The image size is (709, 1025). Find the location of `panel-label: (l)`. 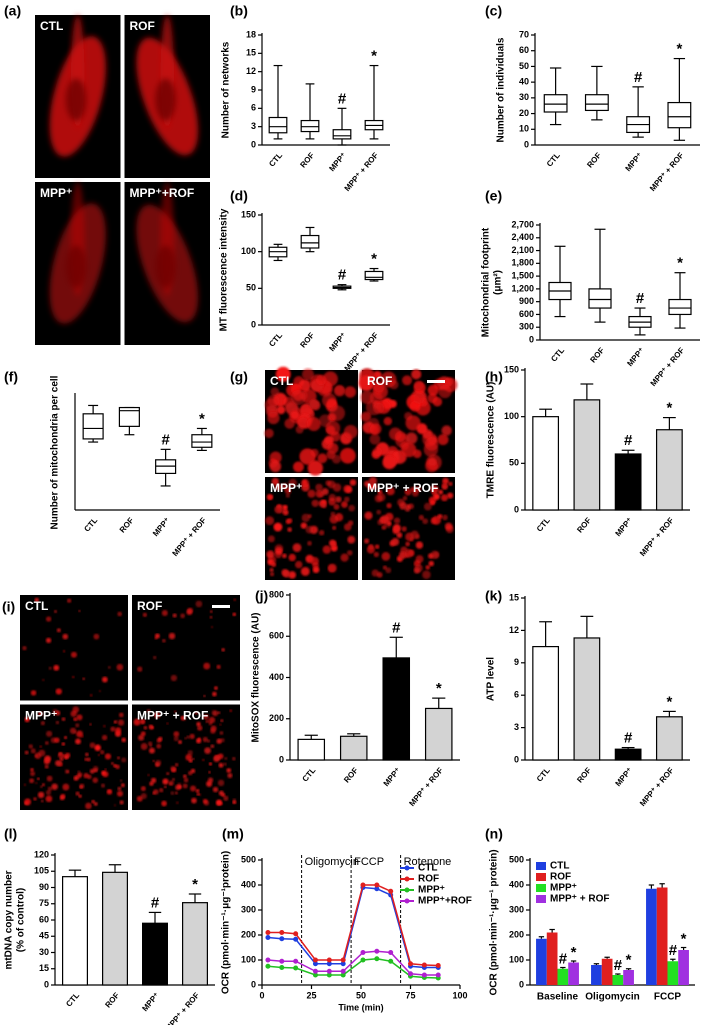

panel-label: (l) is located at coordinates (10, 834).